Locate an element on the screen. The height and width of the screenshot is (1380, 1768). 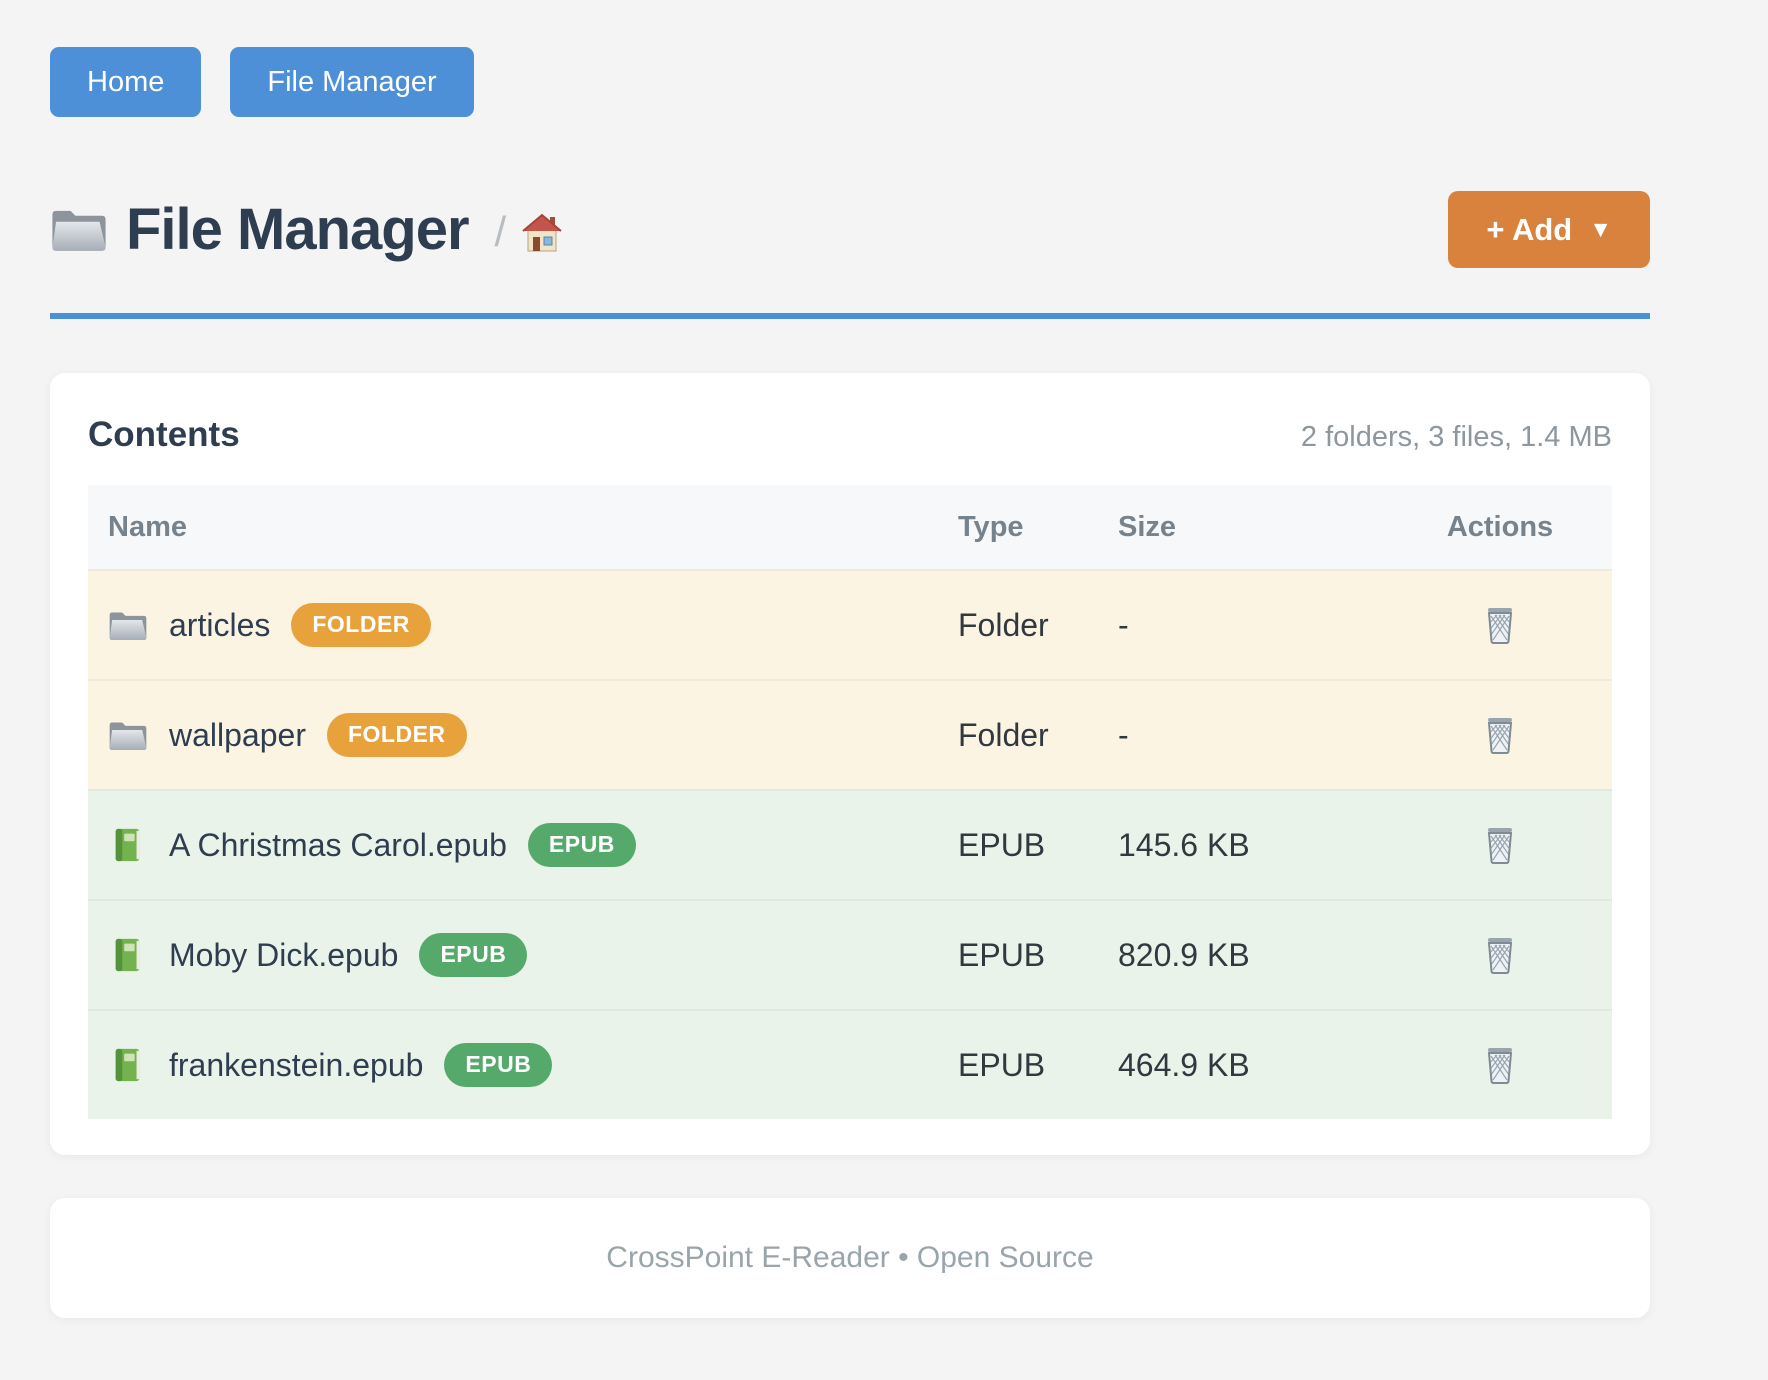
size-cell: 145.6 KB is located at coordinates (1184, 844).